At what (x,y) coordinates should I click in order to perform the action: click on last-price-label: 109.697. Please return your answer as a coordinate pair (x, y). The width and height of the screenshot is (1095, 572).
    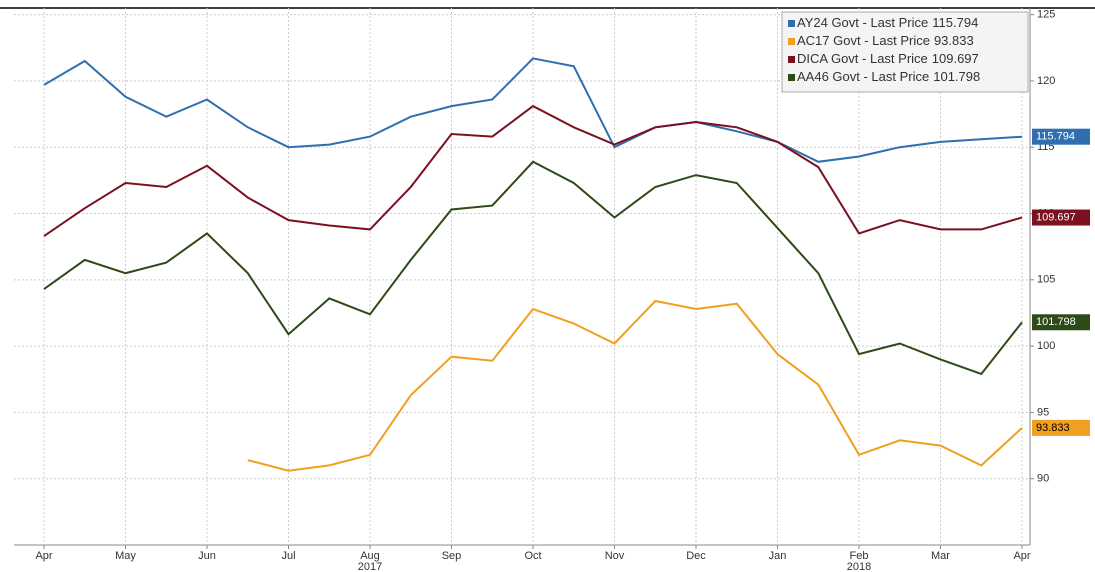
    Looking at the image, I should click on (1056, 217).